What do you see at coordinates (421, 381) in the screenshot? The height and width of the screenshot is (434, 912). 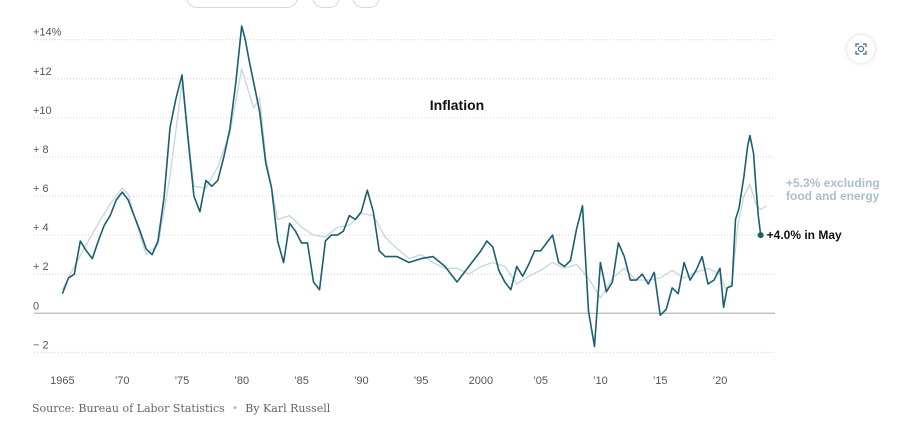 I see `x-tick-label: ’95` at bounding box center [421, 381].